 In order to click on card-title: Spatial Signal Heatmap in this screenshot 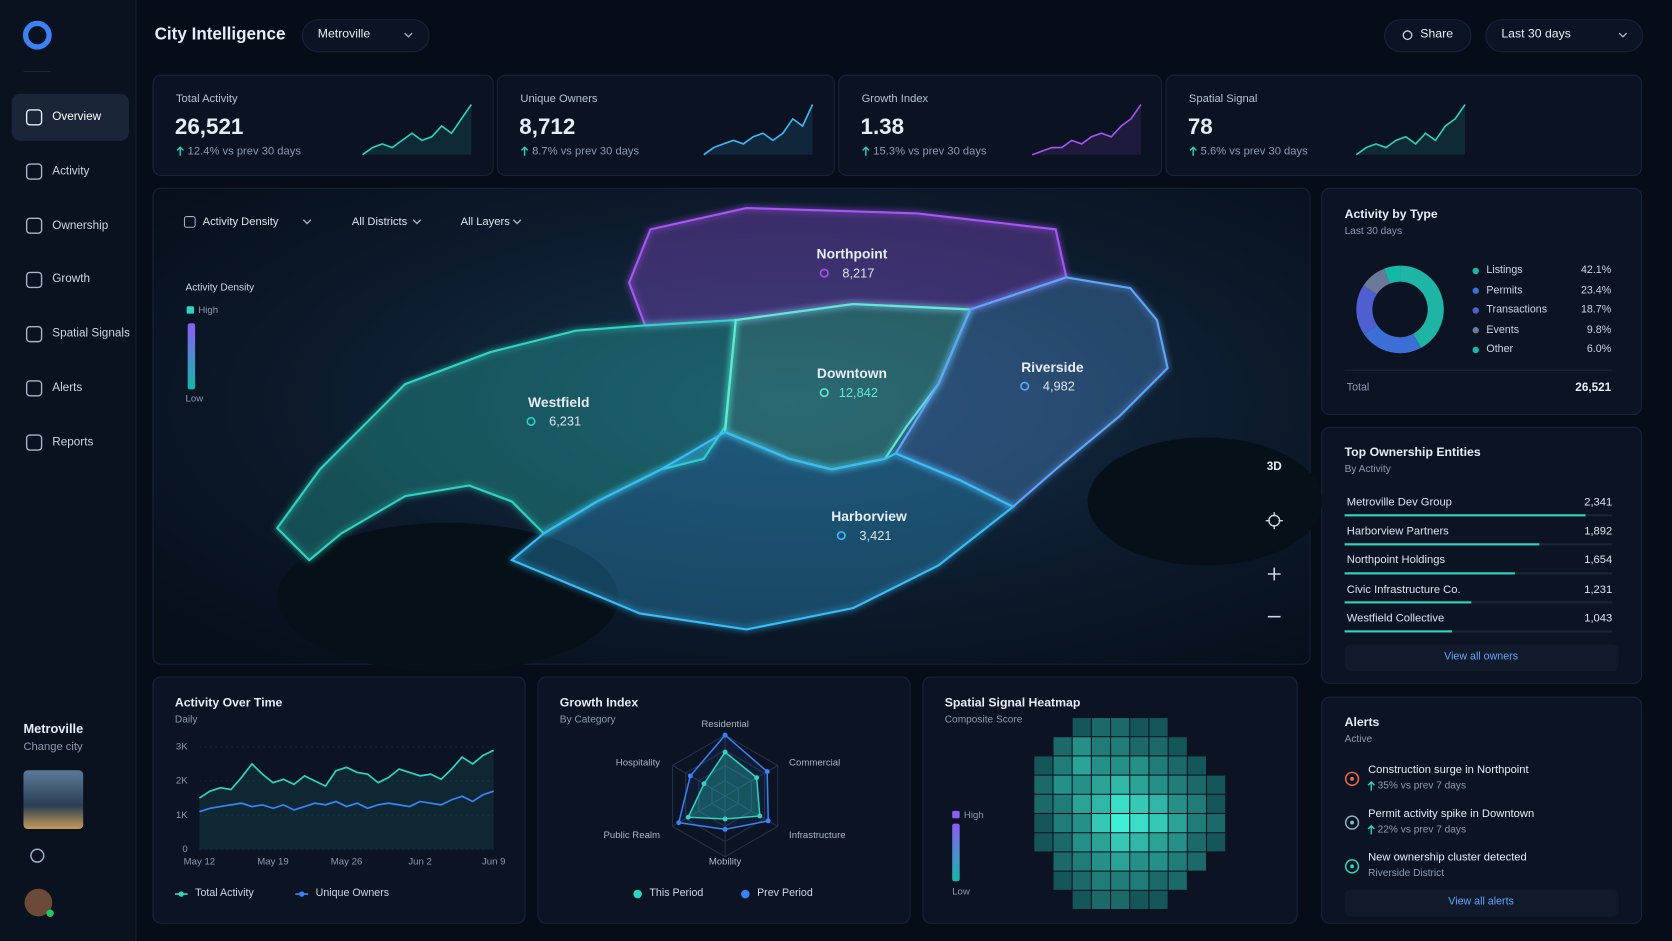, I will do `click(1012, 703)`.